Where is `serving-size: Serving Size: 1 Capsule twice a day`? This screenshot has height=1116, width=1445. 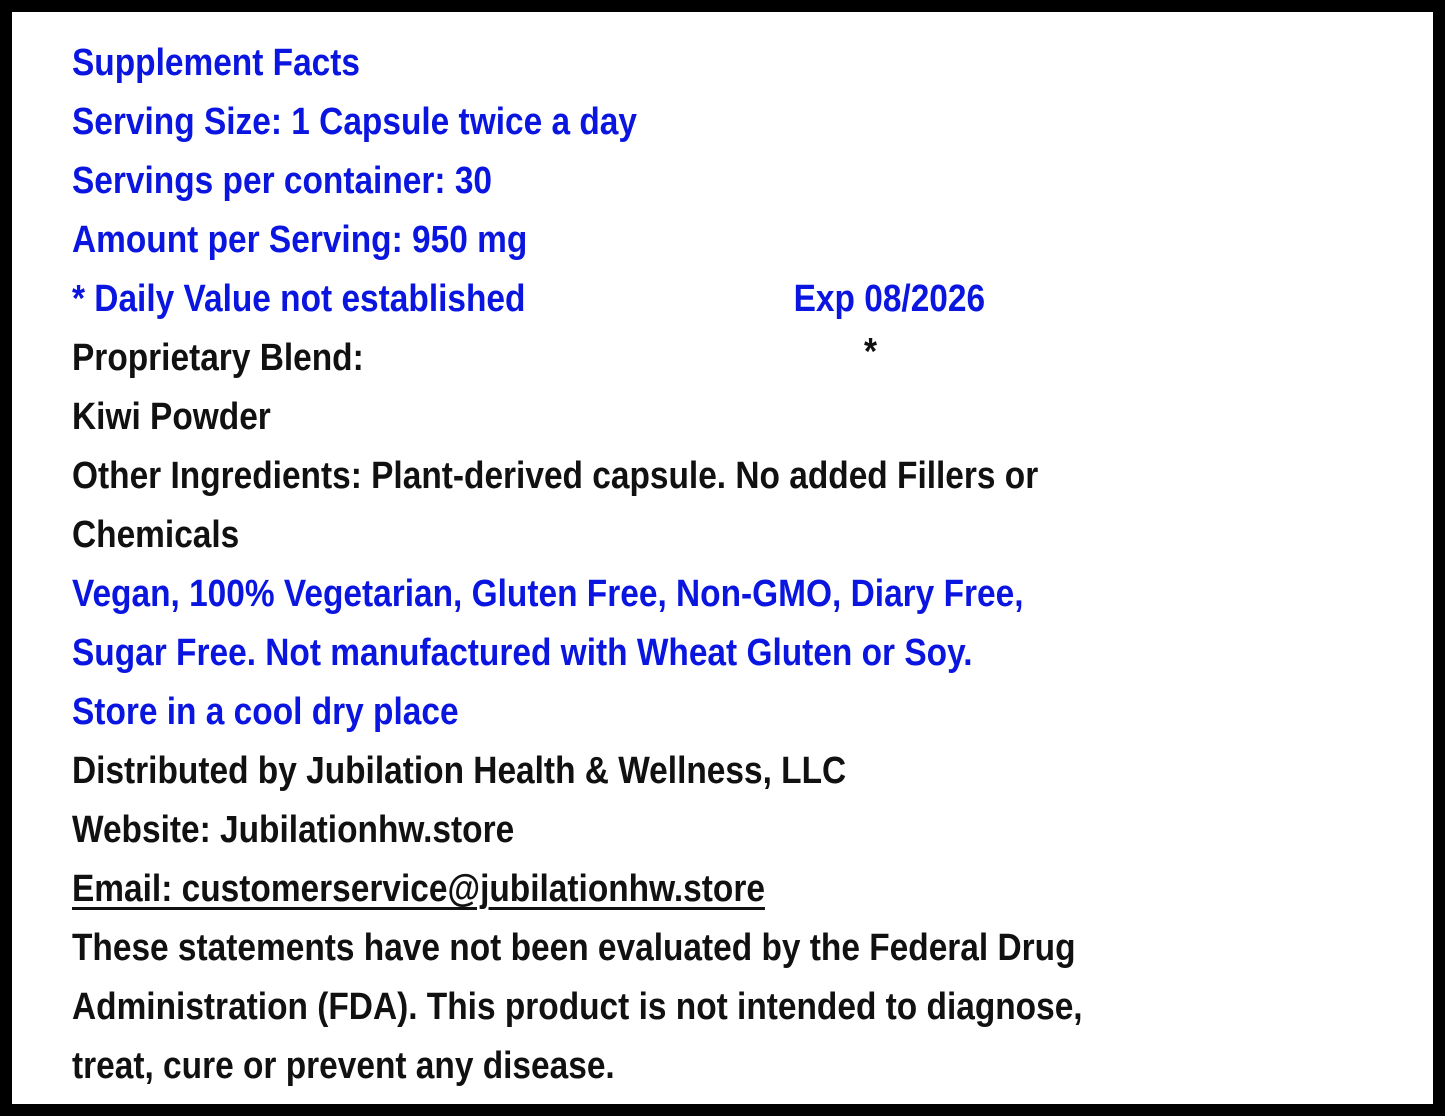
serving-size: Serving Size: 1 Capsule twice a day is located at coordinates (354, 122).